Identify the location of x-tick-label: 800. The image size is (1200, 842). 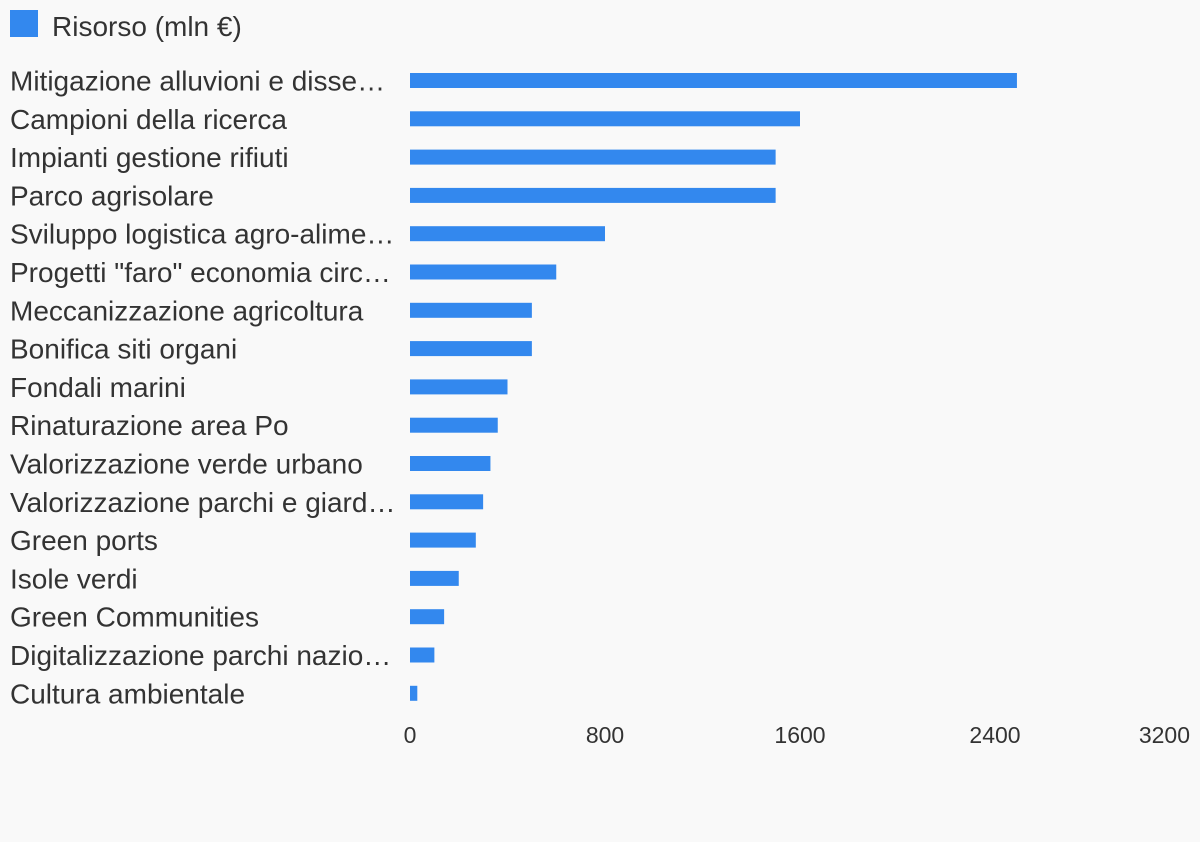
(605, 735).